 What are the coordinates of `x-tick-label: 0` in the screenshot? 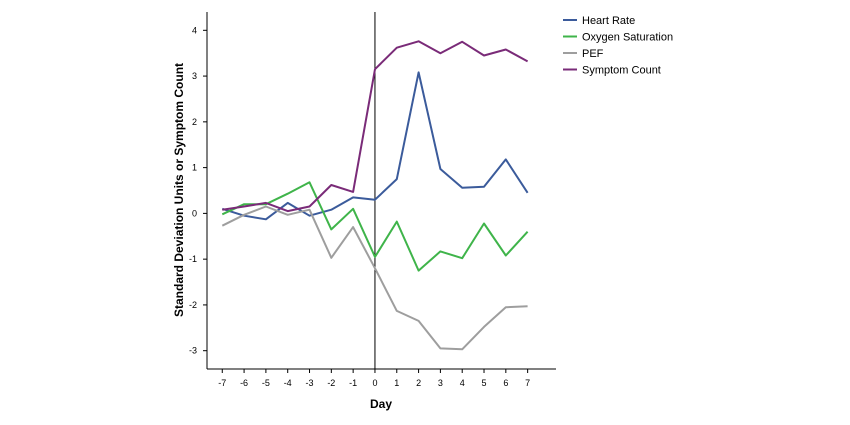 It's located at (374, 383).